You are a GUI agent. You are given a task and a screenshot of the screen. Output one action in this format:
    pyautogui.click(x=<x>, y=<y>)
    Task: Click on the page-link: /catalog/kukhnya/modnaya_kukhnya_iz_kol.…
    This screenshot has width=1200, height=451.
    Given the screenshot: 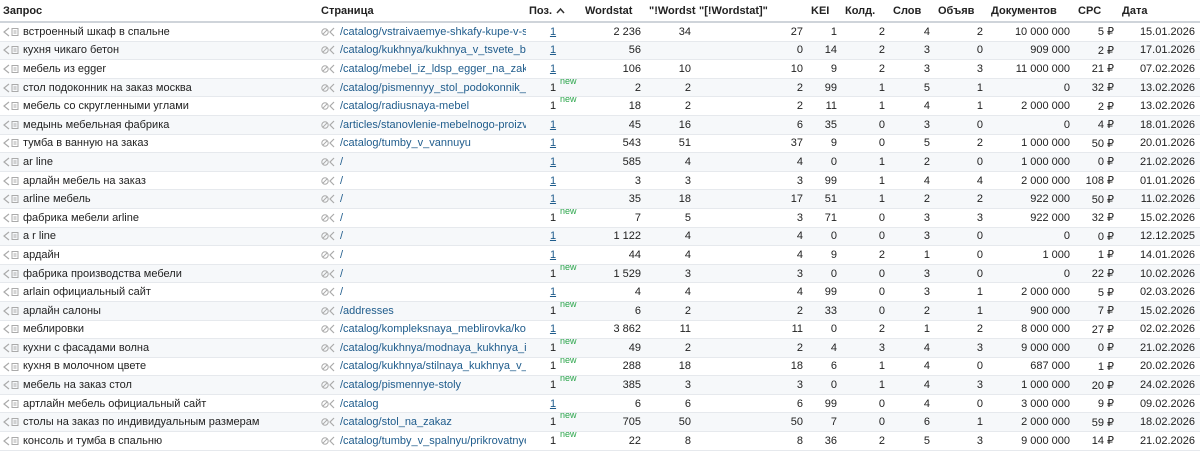 What is the action you would take?
    pyautogui.click(x=433, y=347)
    